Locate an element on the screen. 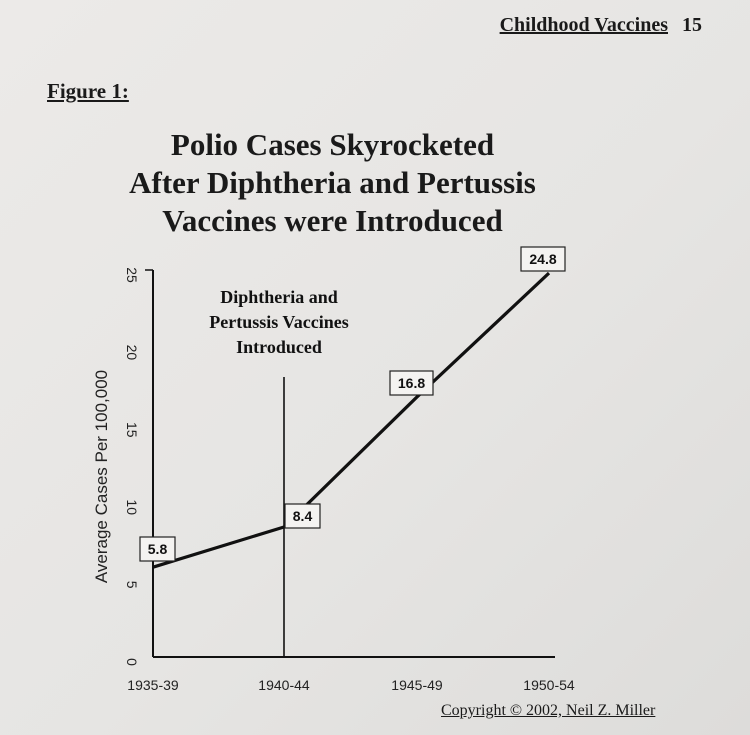 This screenshot has width=750, height=735. chart-title-line: Polio Cases Skyrocketed is located at coordinates (332, 144).